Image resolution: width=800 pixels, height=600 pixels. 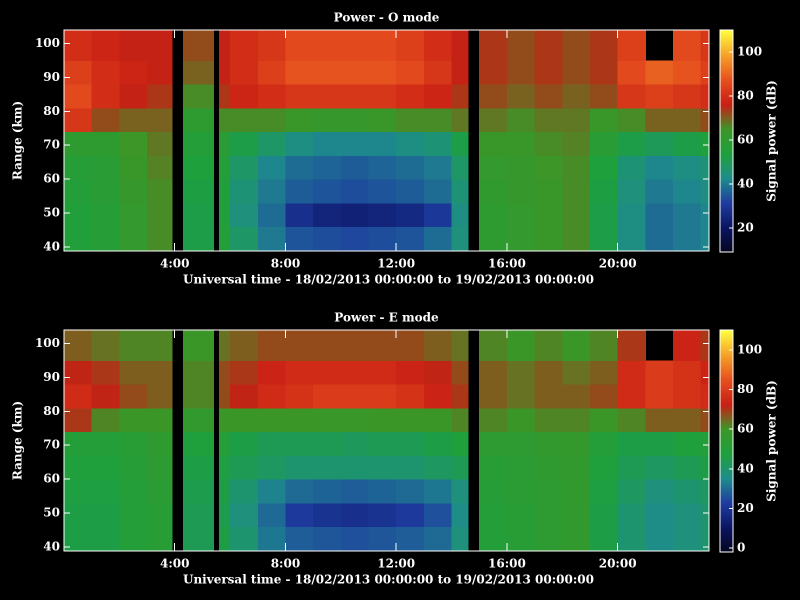 I want to click on x-tick-label: 20:00, so click(x=618, y=264).